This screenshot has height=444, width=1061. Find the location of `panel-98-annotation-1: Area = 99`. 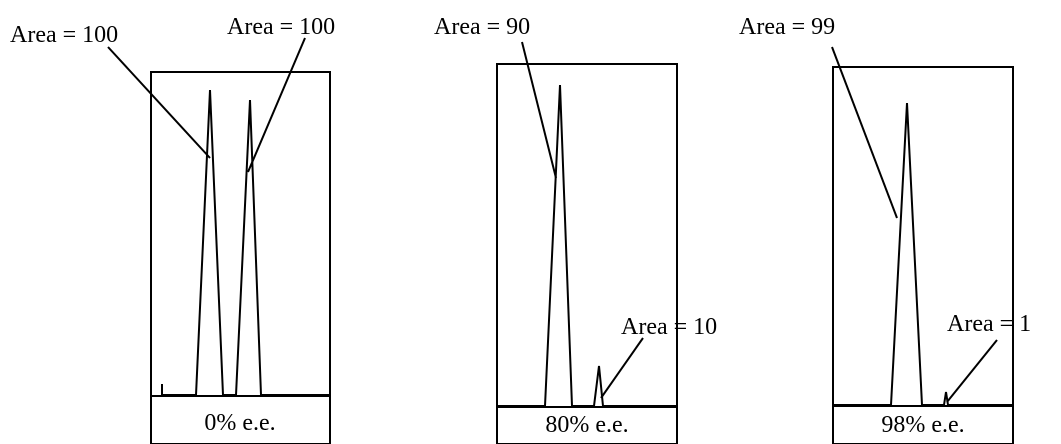

panel-98-annotation-1: Area = 99 is located at coordinates (787, 27).